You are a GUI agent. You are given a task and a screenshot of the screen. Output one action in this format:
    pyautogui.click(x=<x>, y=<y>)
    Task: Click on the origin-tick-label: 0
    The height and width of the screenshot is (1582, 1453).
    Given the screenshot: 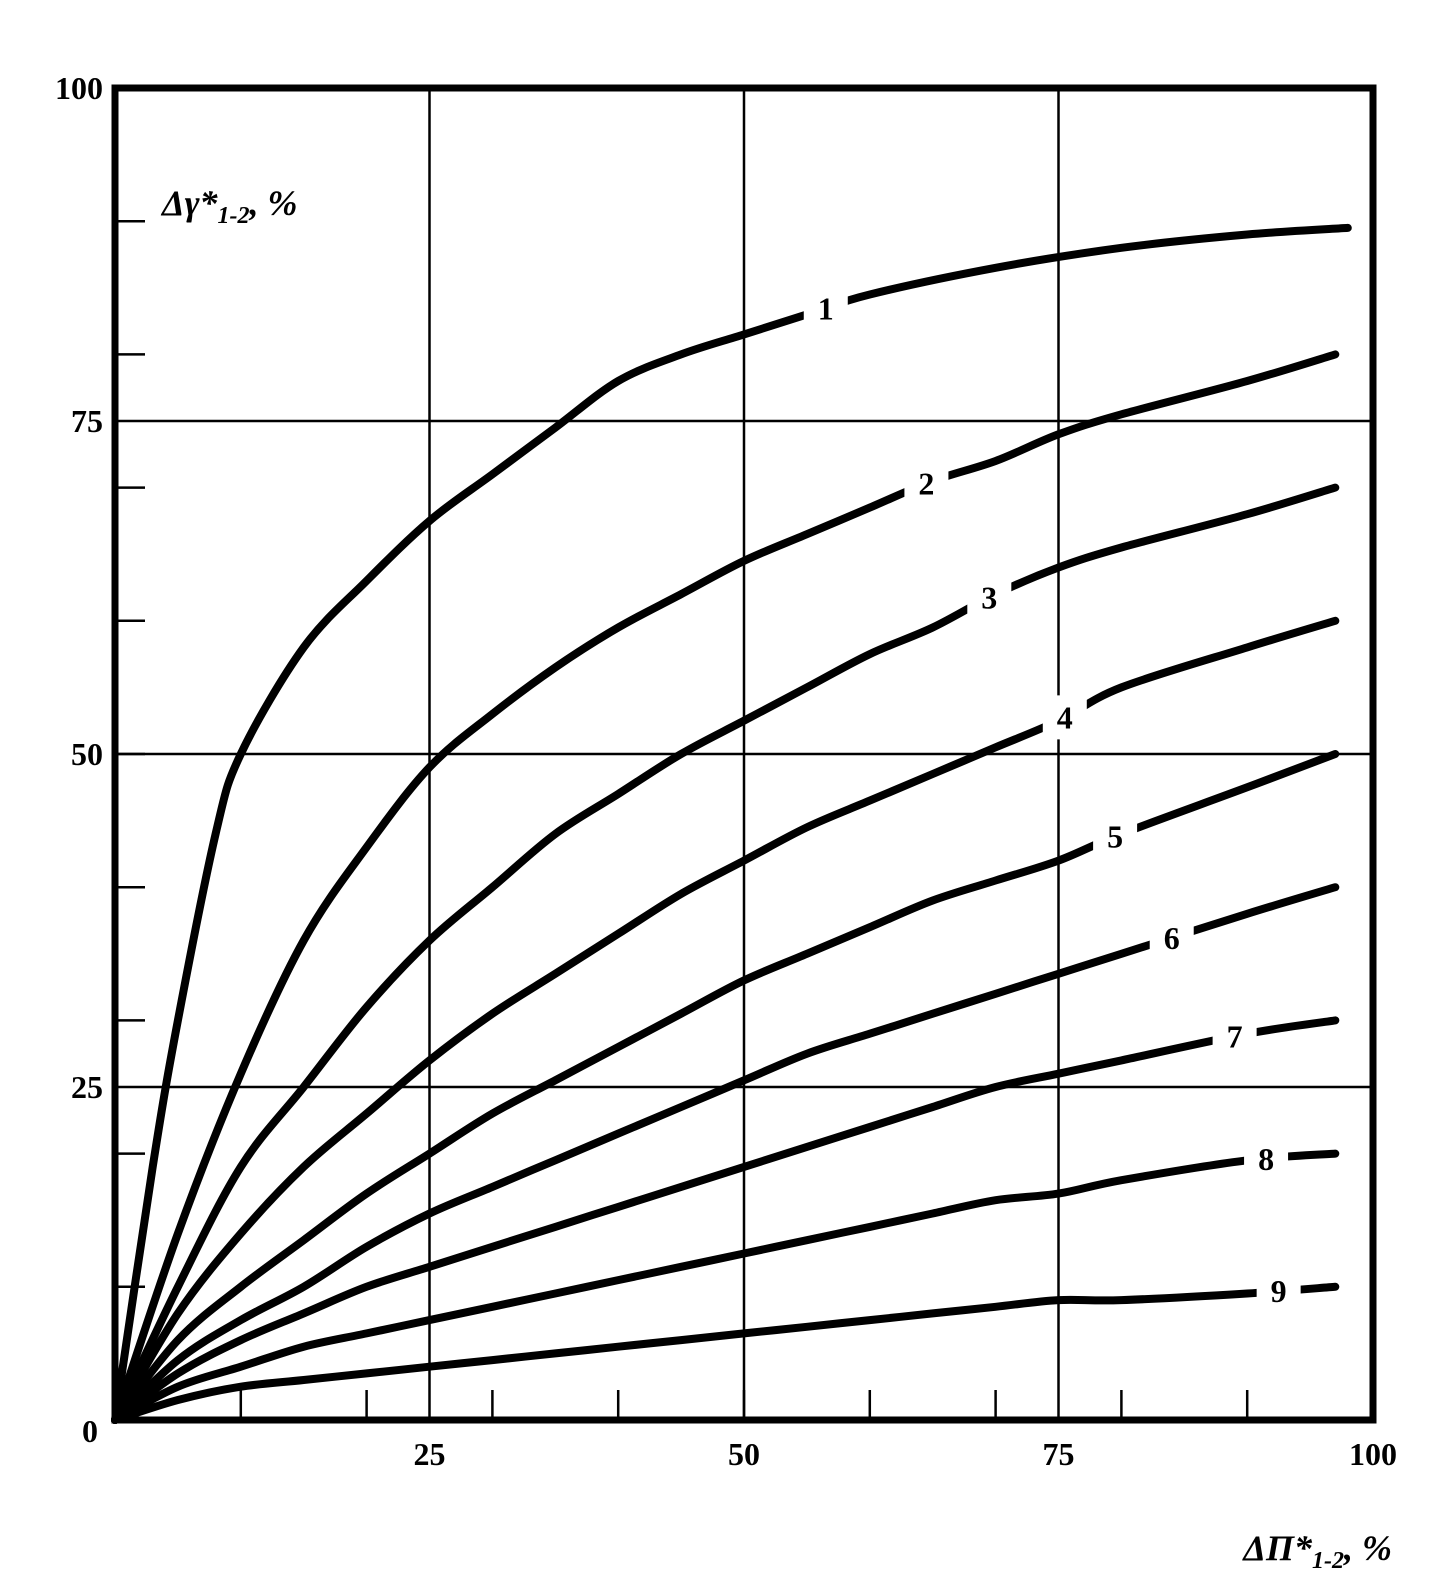 What is the action you would take?
    pyautogui.click(x=90, y=1431)
    